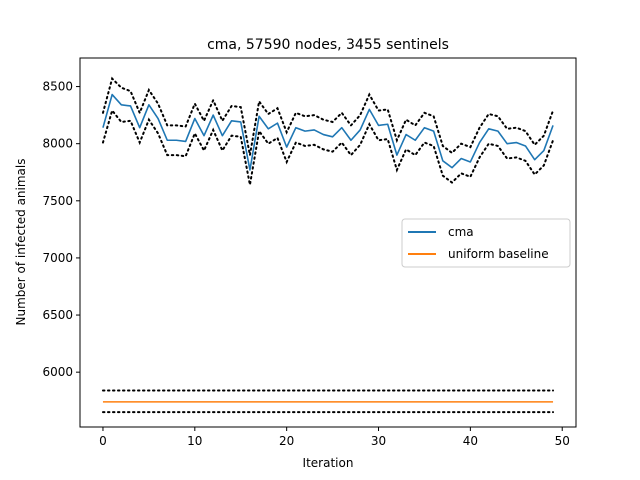 This screenshot has height=480, width=640. I want to click on x-tick-label: 20, so click(286, 441).